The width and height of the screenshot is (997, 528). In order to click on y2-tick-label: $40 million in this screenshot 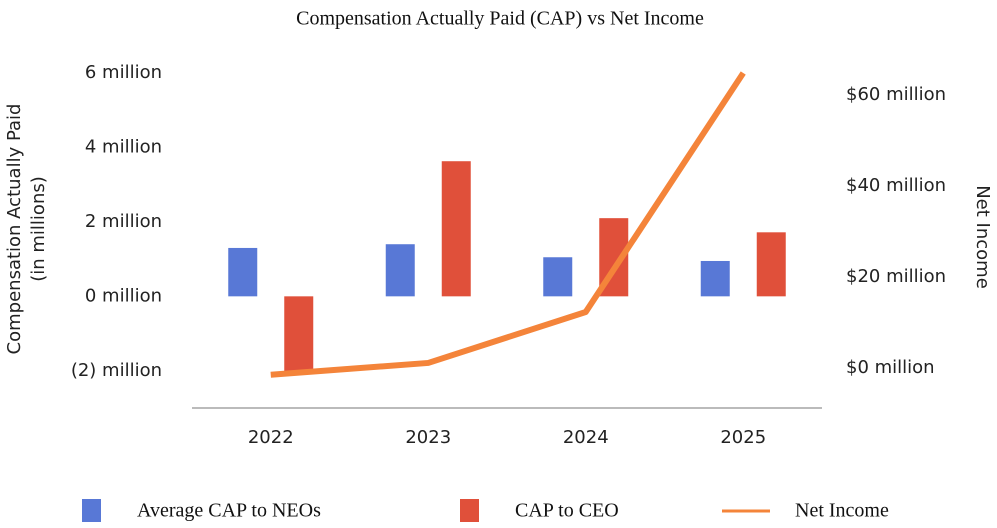, I will do `click(896, 185)`.